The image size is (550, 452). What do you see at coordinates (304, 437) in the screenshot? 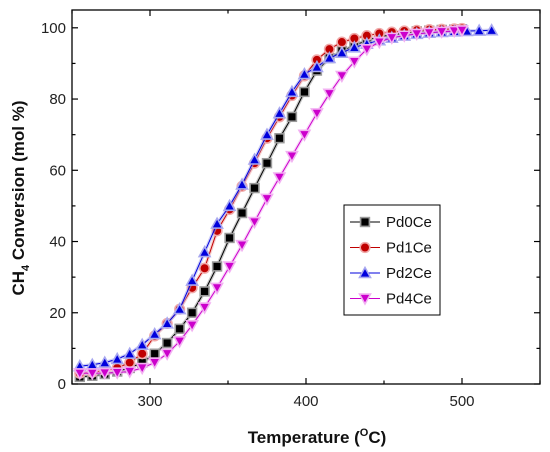
I see `x-axis-title-main: Temperature (` at bounding box center [304, 437].